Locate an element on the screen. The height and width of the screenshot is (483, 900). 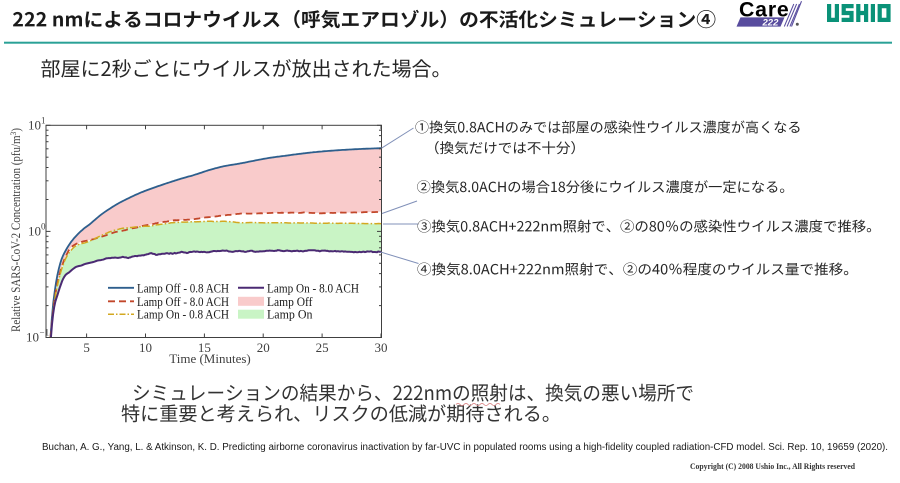
svg-text: Lamp Off - 8.0 ACH is located at coordinates (183, 301).